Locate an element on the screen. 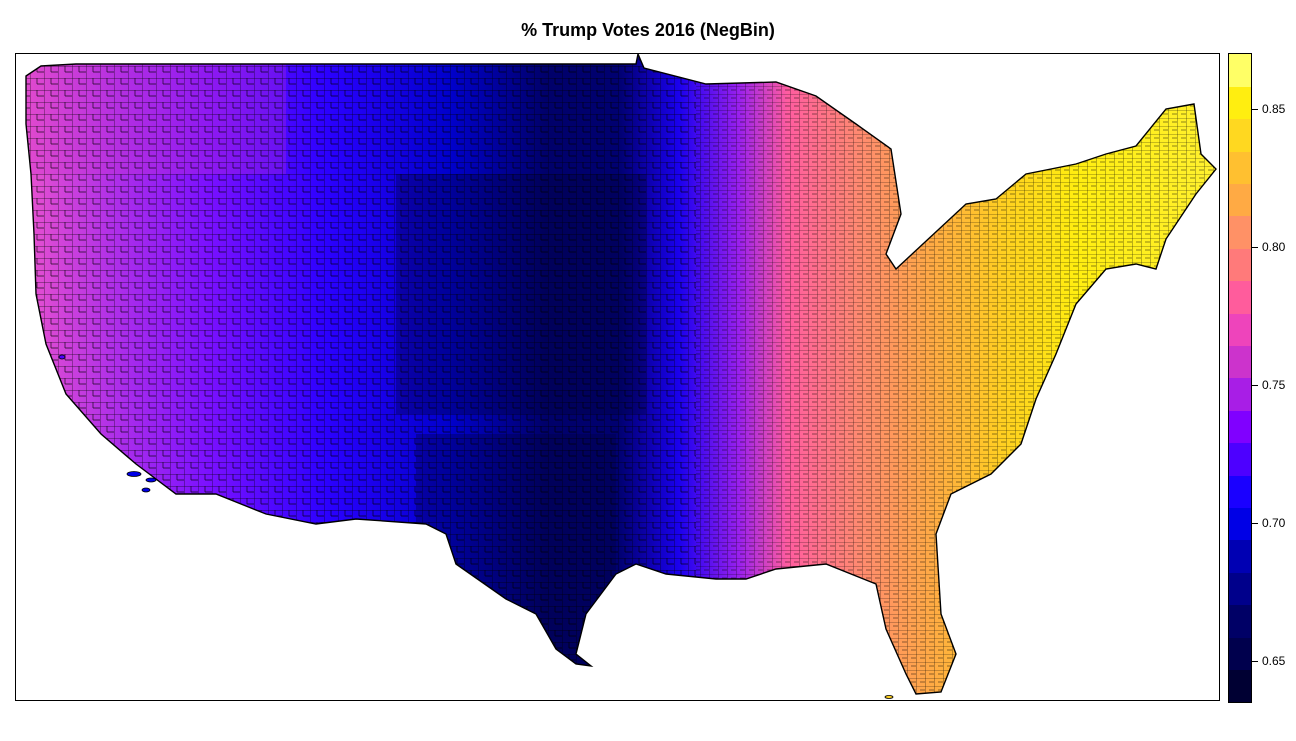  color-legend is located at coordinates (1240, 378).